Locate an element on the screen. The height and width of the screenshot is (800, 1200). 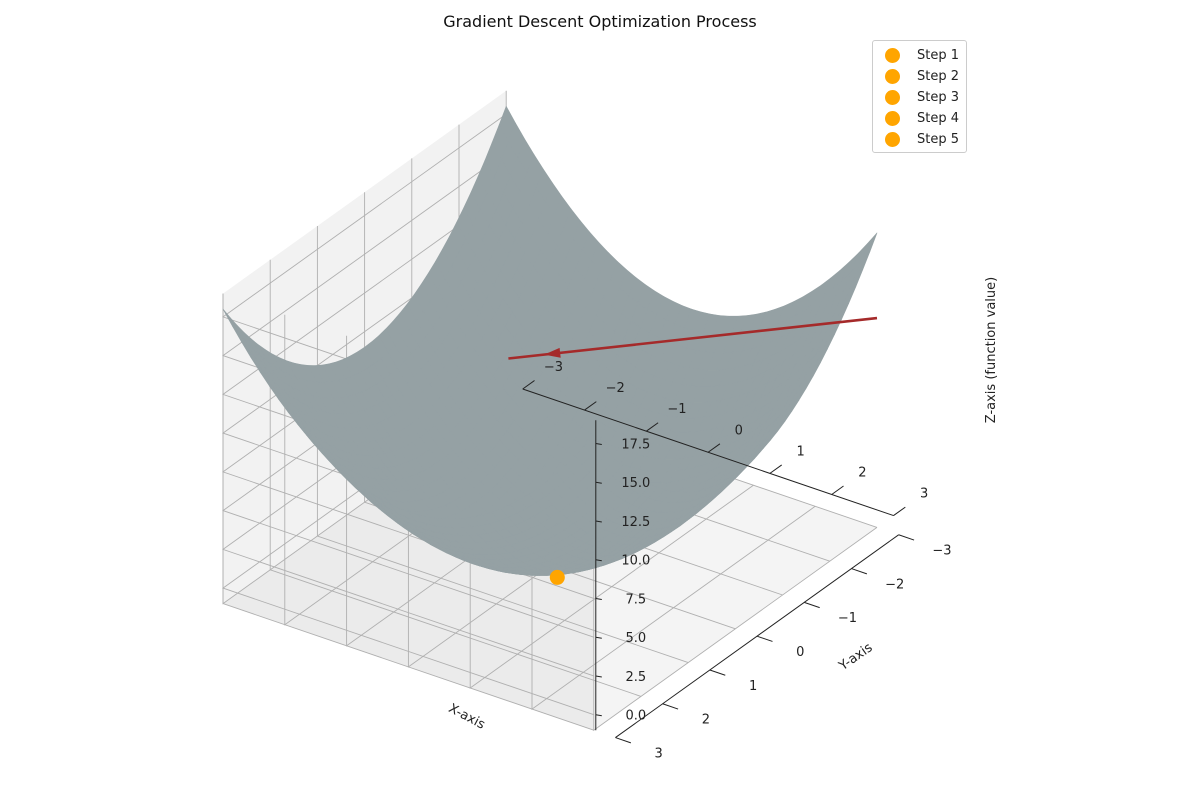
z-tick-label: 5.0 is located at coordinates (635, 638).